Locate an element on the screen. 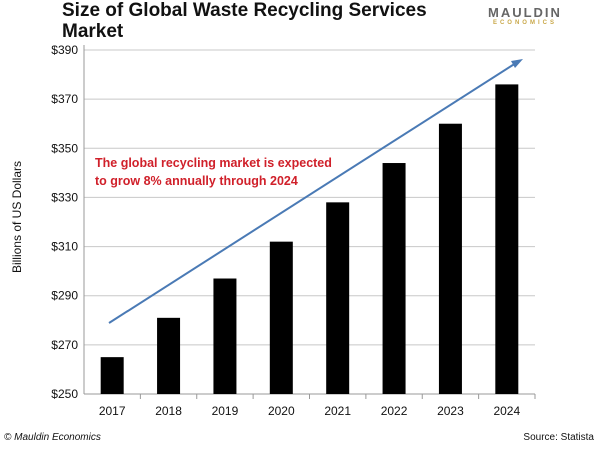  bar-2022 is located at coordinates (394, 278).